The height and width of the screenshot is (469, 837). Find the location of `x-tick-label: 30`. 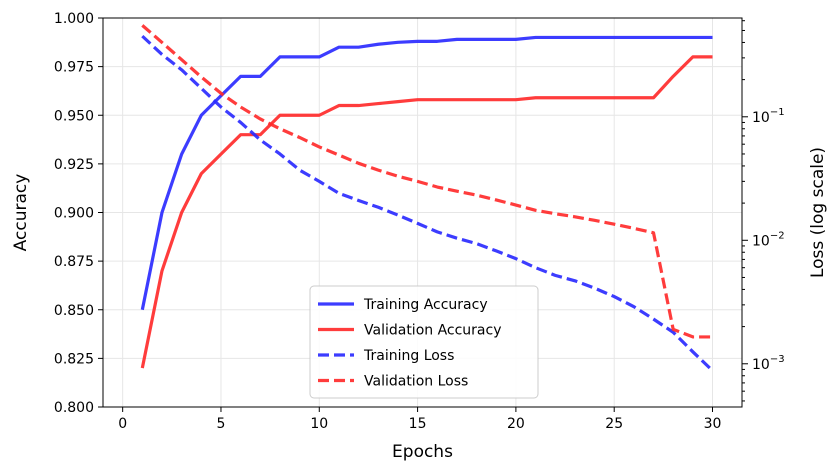

x-tick-label: 30 is located at coordinates (713, 424).